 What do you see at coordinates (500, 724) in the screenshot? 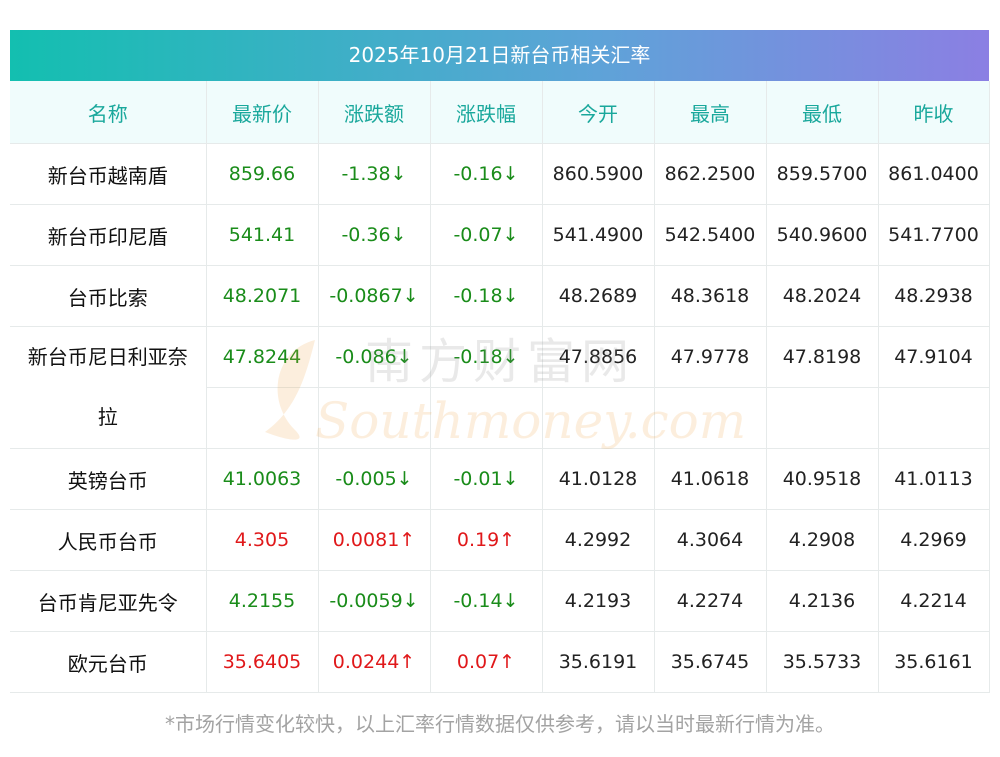
I see `footnote: *市场行情变化较快，以上汇率行情数据仅供参考，请以当时最新行情为准。` at bounding box center [500, 724].